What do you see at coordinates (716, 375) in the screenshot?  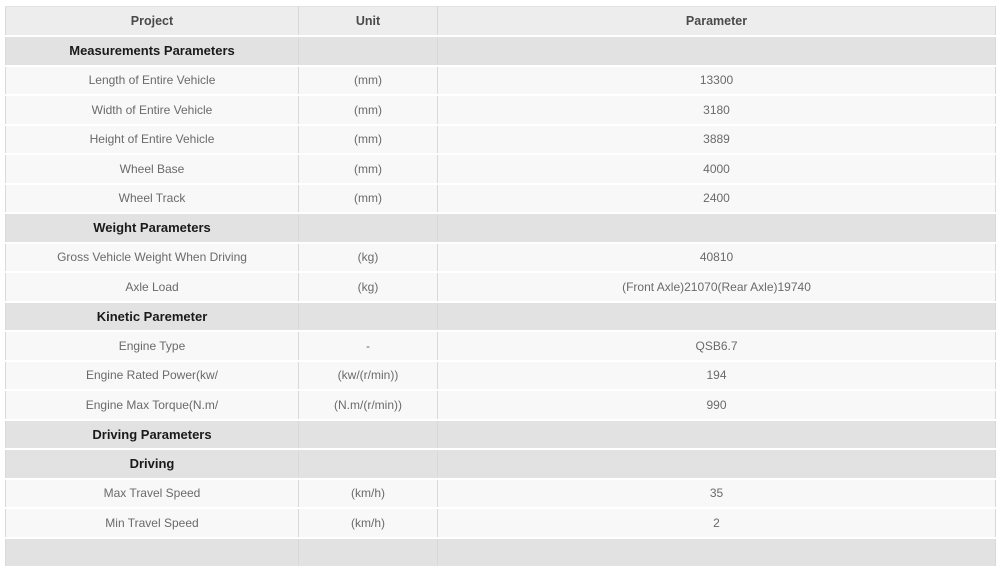 I see `parameter-cell: 194` at bounding box center [716, 375].